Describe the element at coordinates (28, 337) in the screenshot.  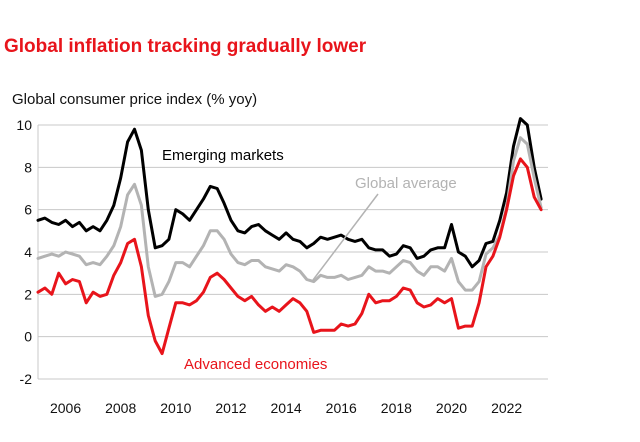
I see `y-tick-label: 0` at that location.